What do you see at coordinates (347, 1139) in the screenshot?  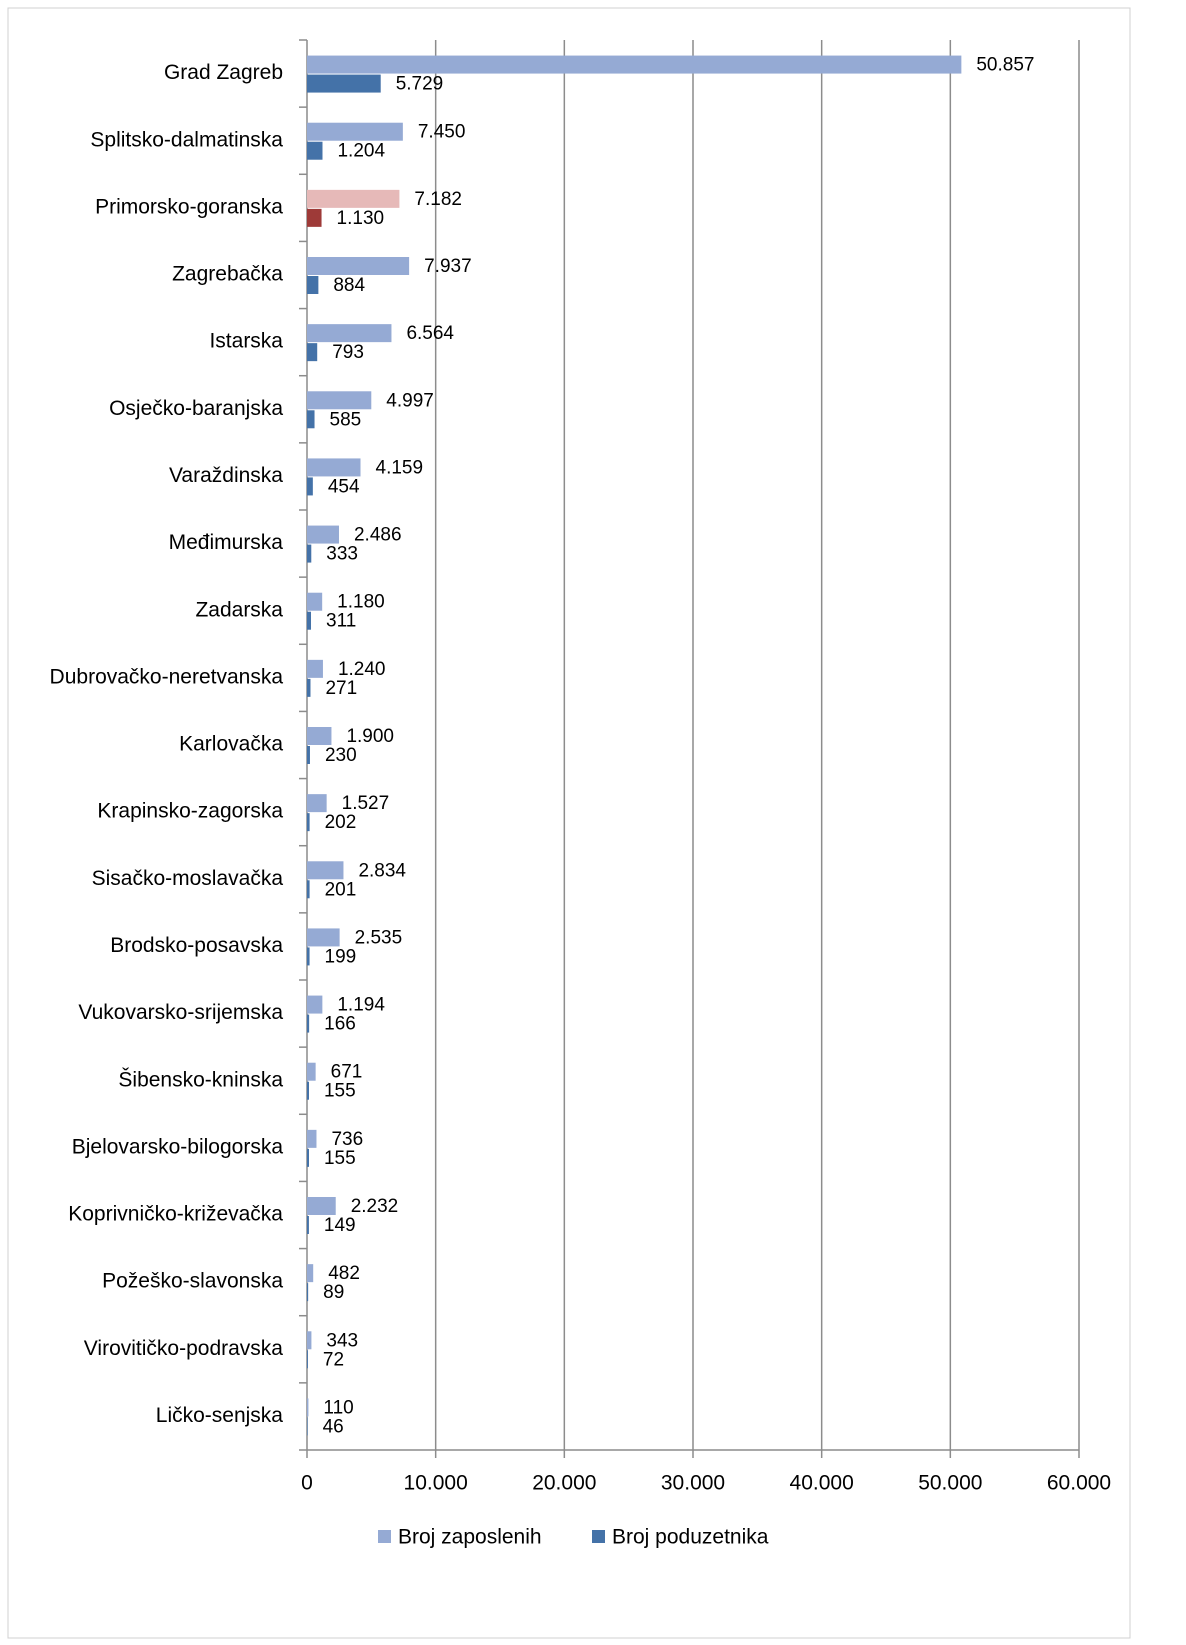 I see `data-label: 736` at bounding box center [347, 1139].